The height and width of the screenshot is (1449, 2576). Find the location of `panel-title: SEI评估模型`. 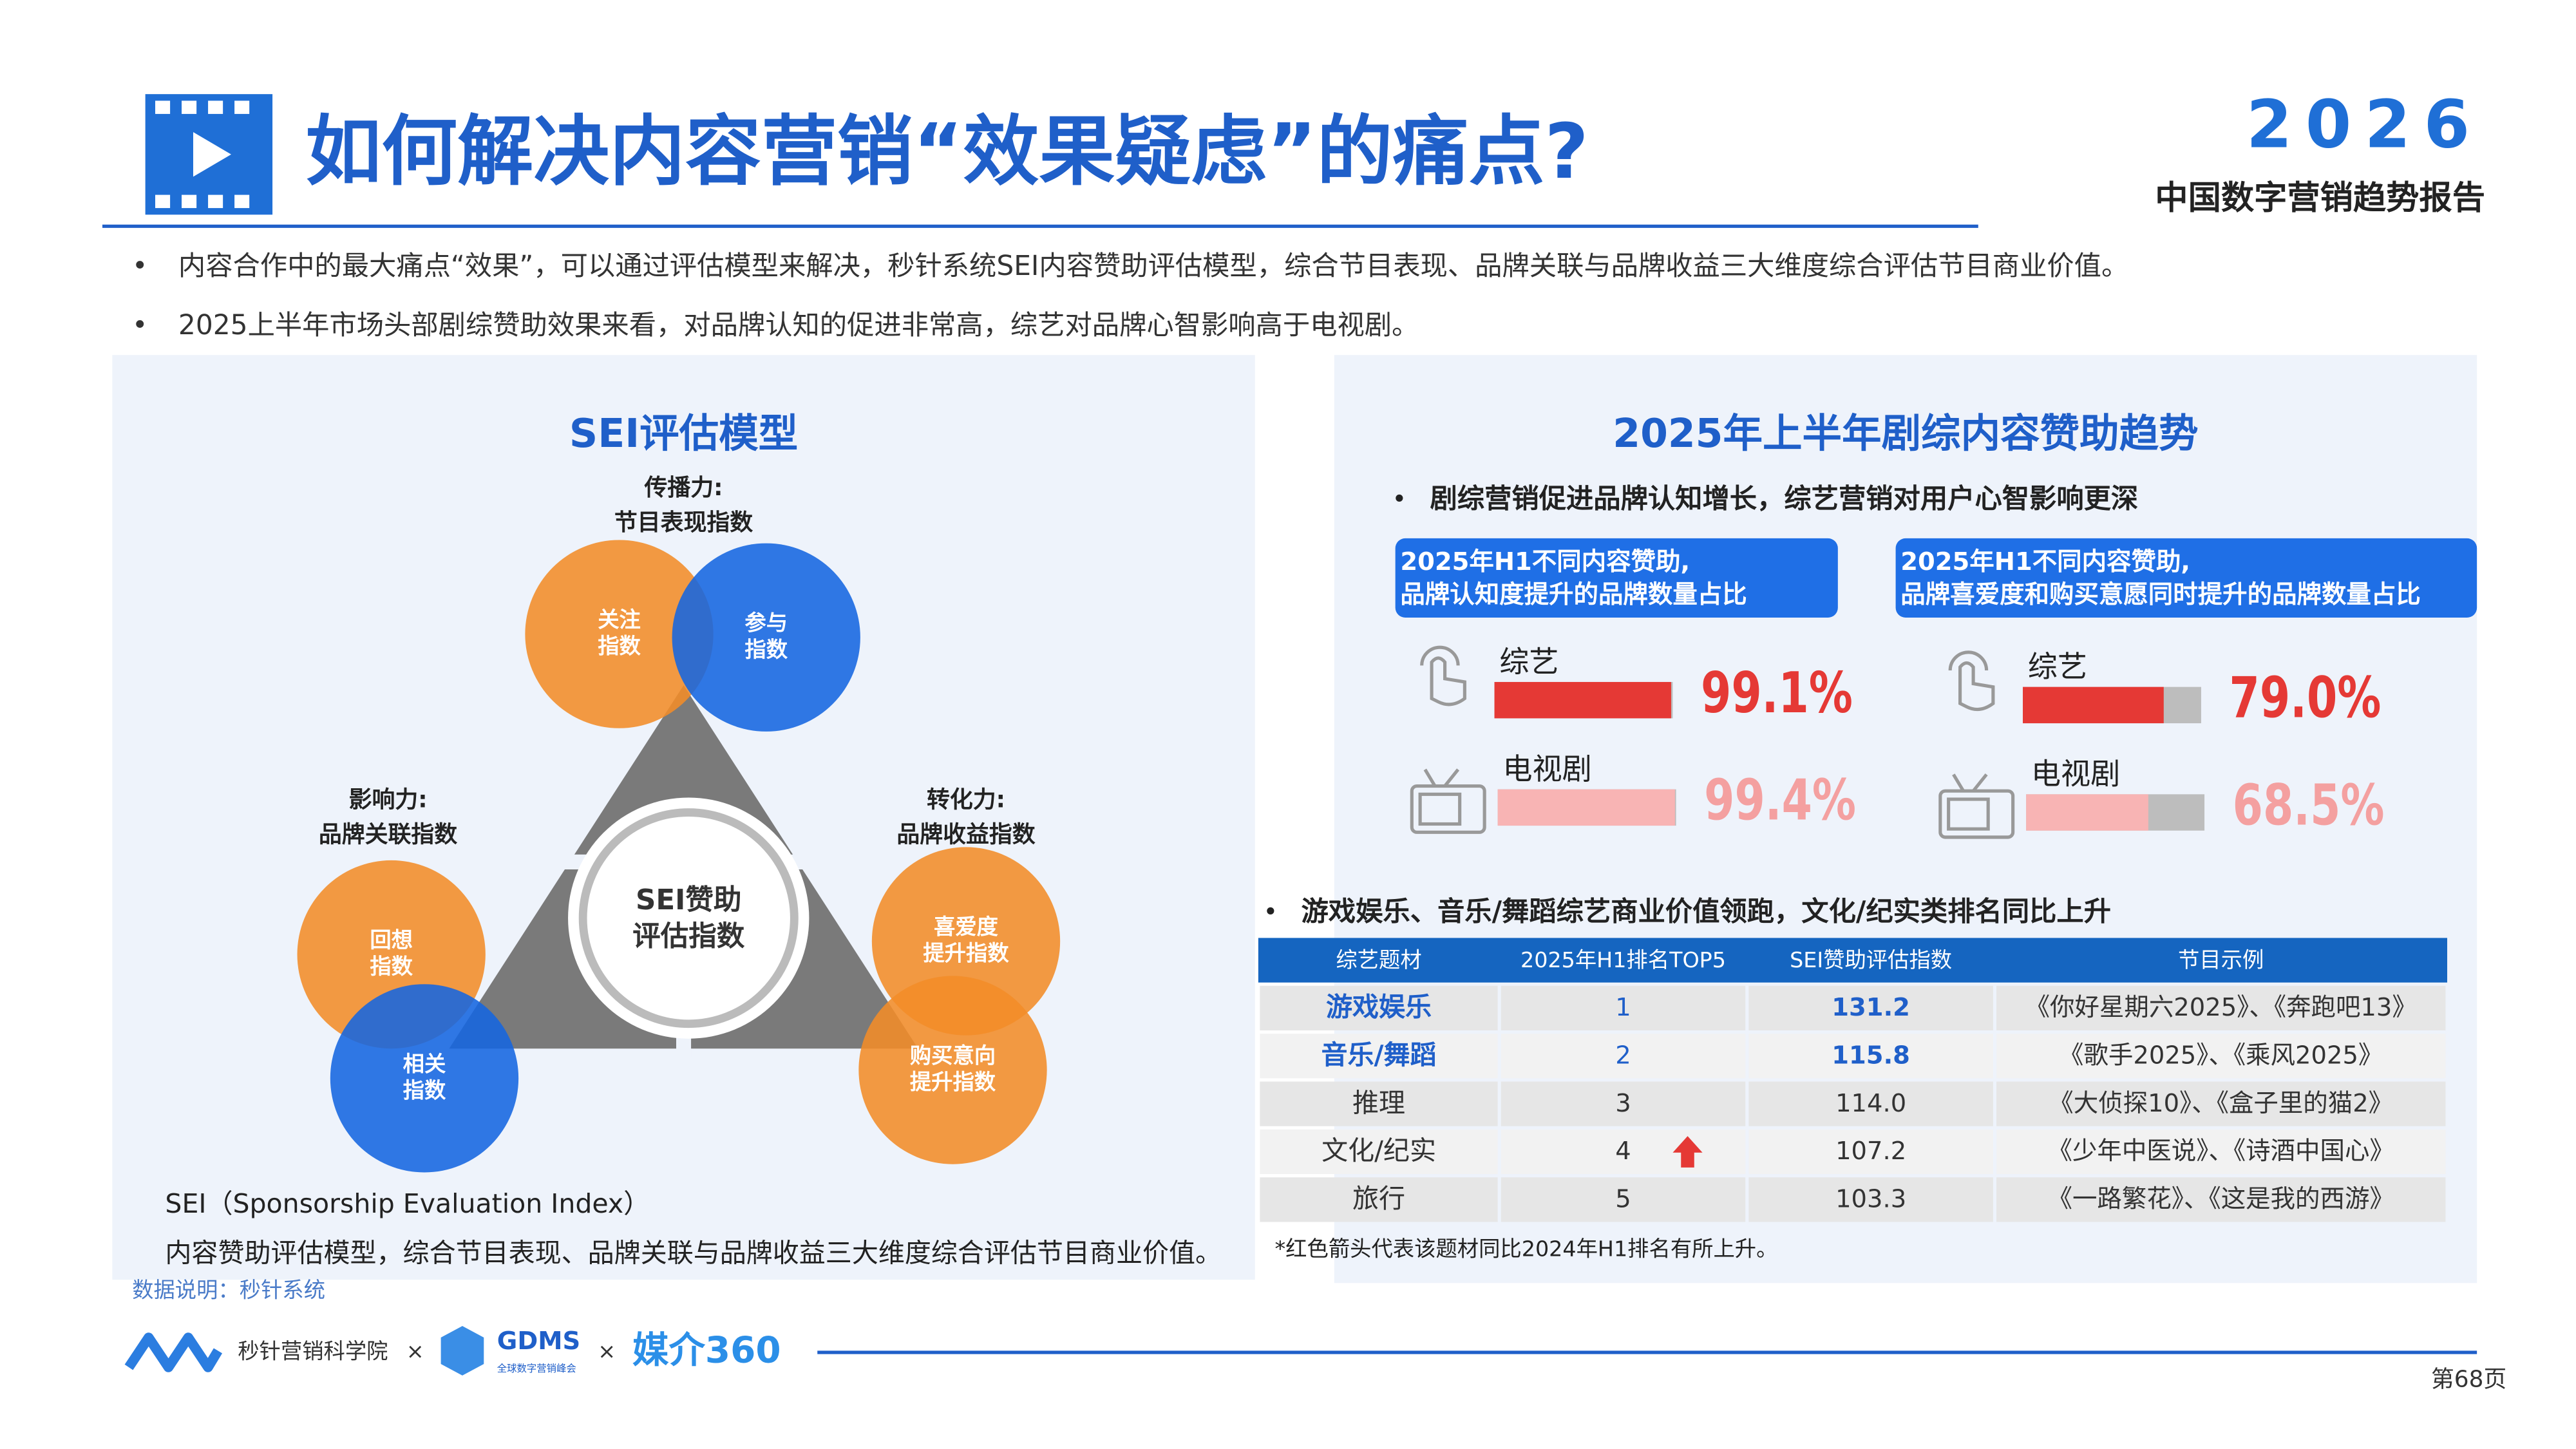

panel-title: SEI评估模型 is located at coordinates (684, 433).